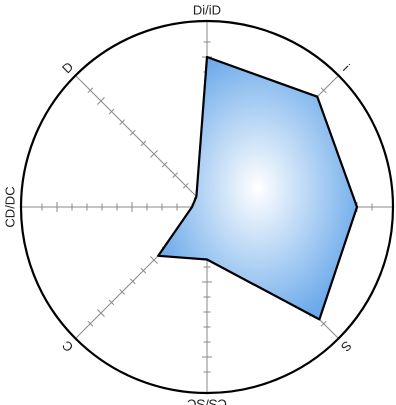  Describe the element at coordinates (207, 401) in the screenshot. I see `axis-label-4: CS/SC` at that location.